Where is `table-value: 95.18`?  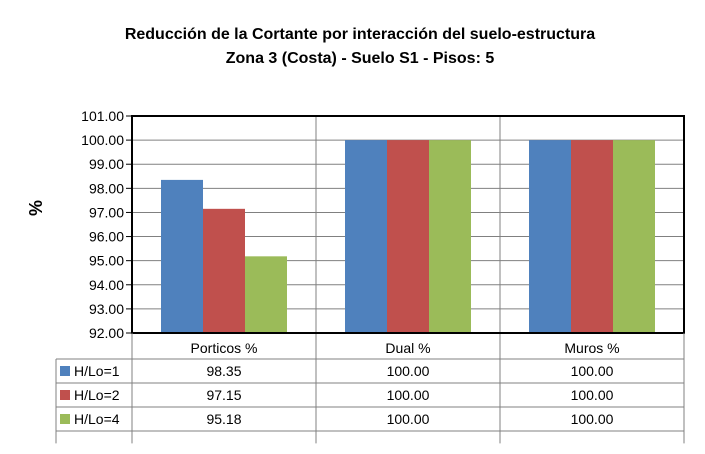
table-value: 95.18 is located at coordinates (223, 419).